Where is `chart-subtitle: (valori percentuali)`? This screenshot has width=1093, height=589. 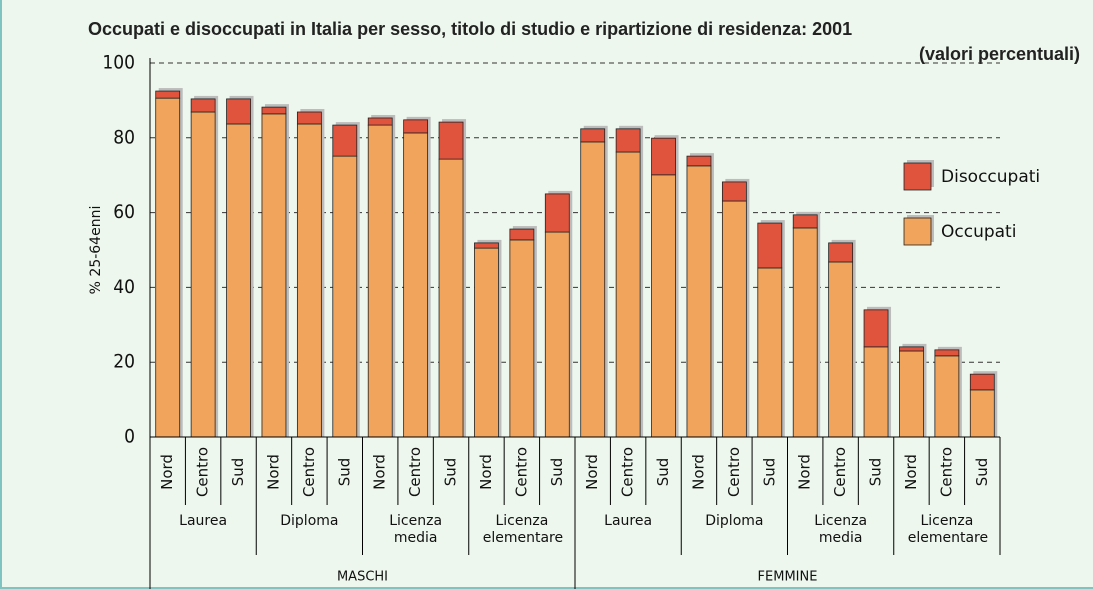 chart-subtitle: (valori percentuali) is located at coordinates (999, 54).